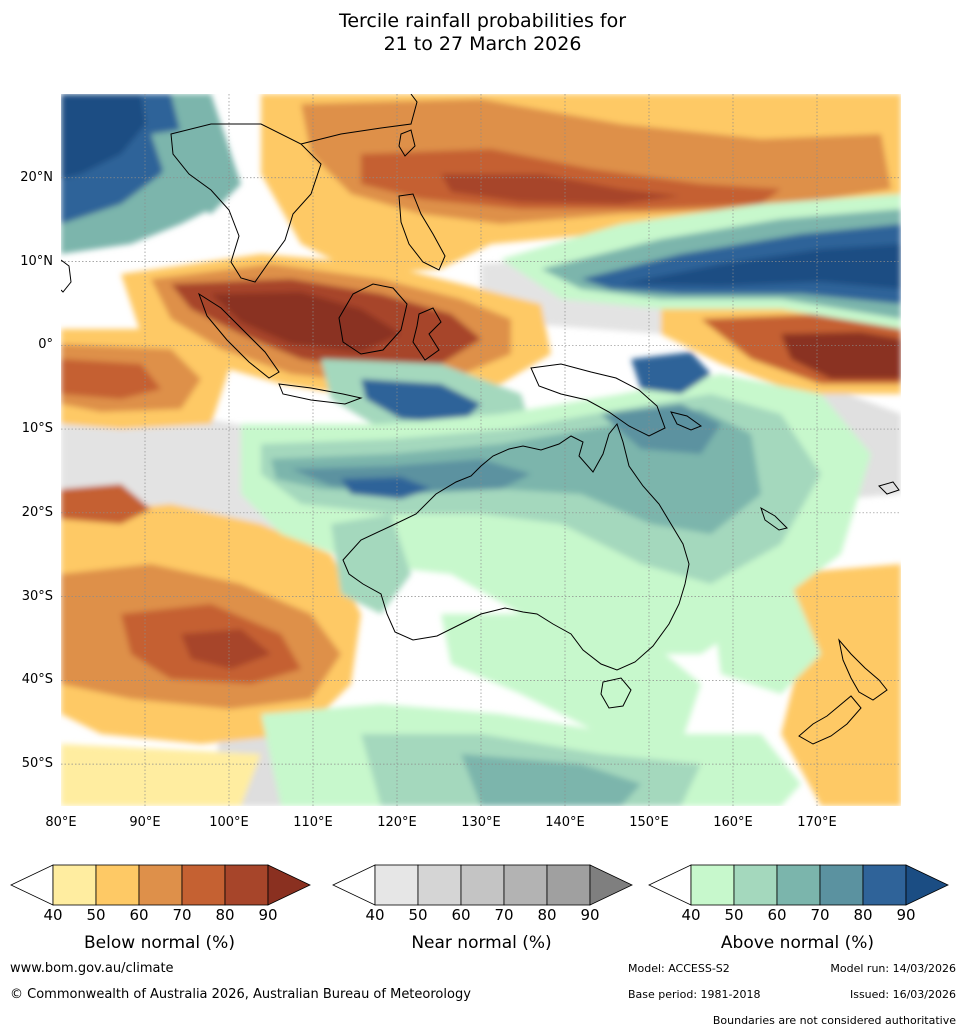 The image size is (965, 1035). What do you see at coordinates (159, 943) in the screenshot?
I see `colorbar-title: Below normal (%)` at bounding box center [159, 943].